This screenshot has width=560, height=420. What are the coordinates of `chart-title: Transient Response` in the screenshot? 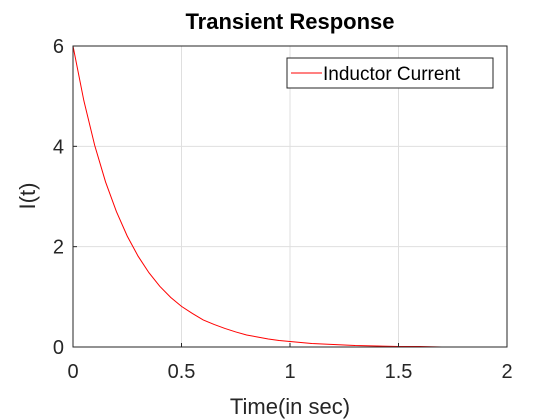 It's located at (289, 21).